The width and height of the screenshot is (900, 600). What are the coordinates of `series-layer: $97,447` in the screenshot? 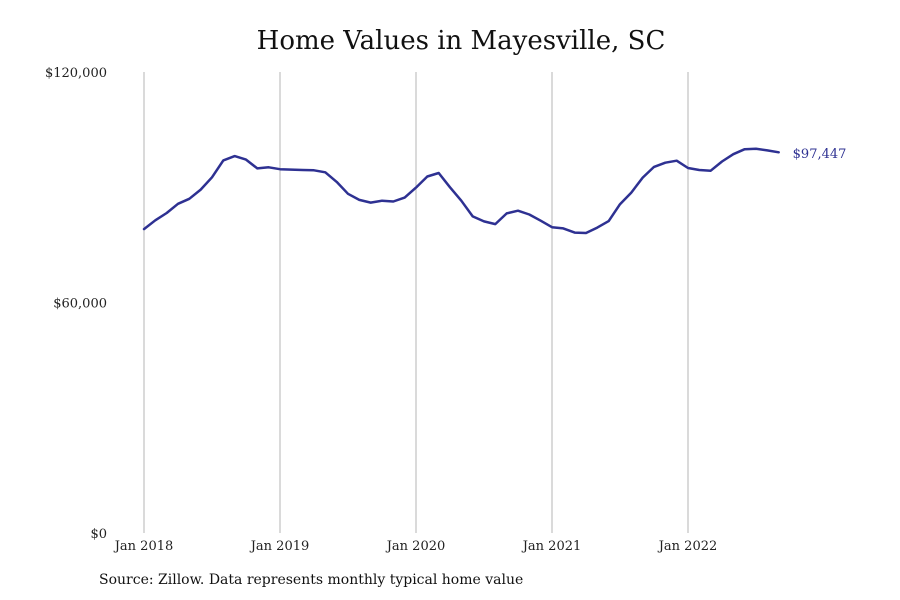 It's located at (494, 191).